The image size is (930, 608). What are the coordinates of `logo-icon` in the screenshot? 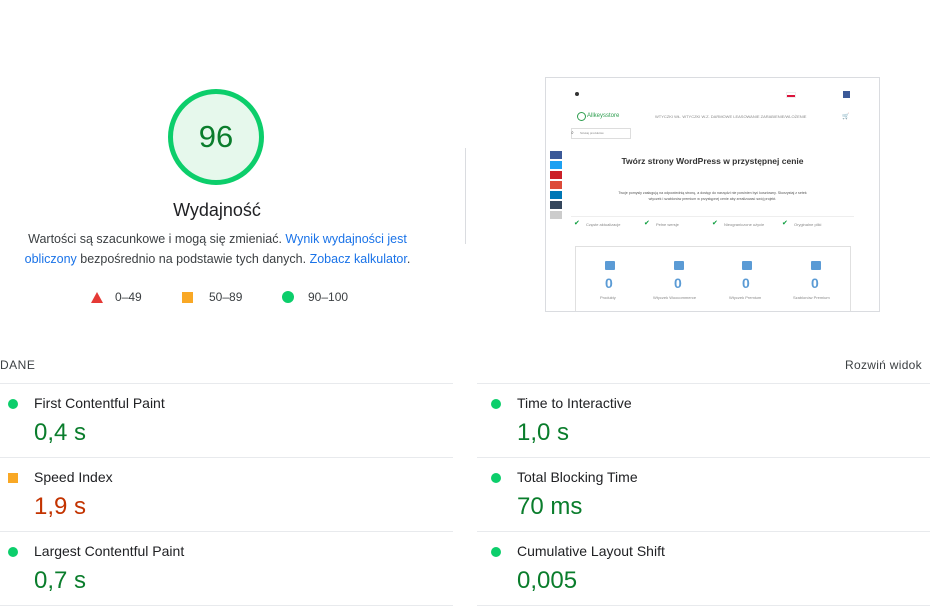 It's located at (581, 116).